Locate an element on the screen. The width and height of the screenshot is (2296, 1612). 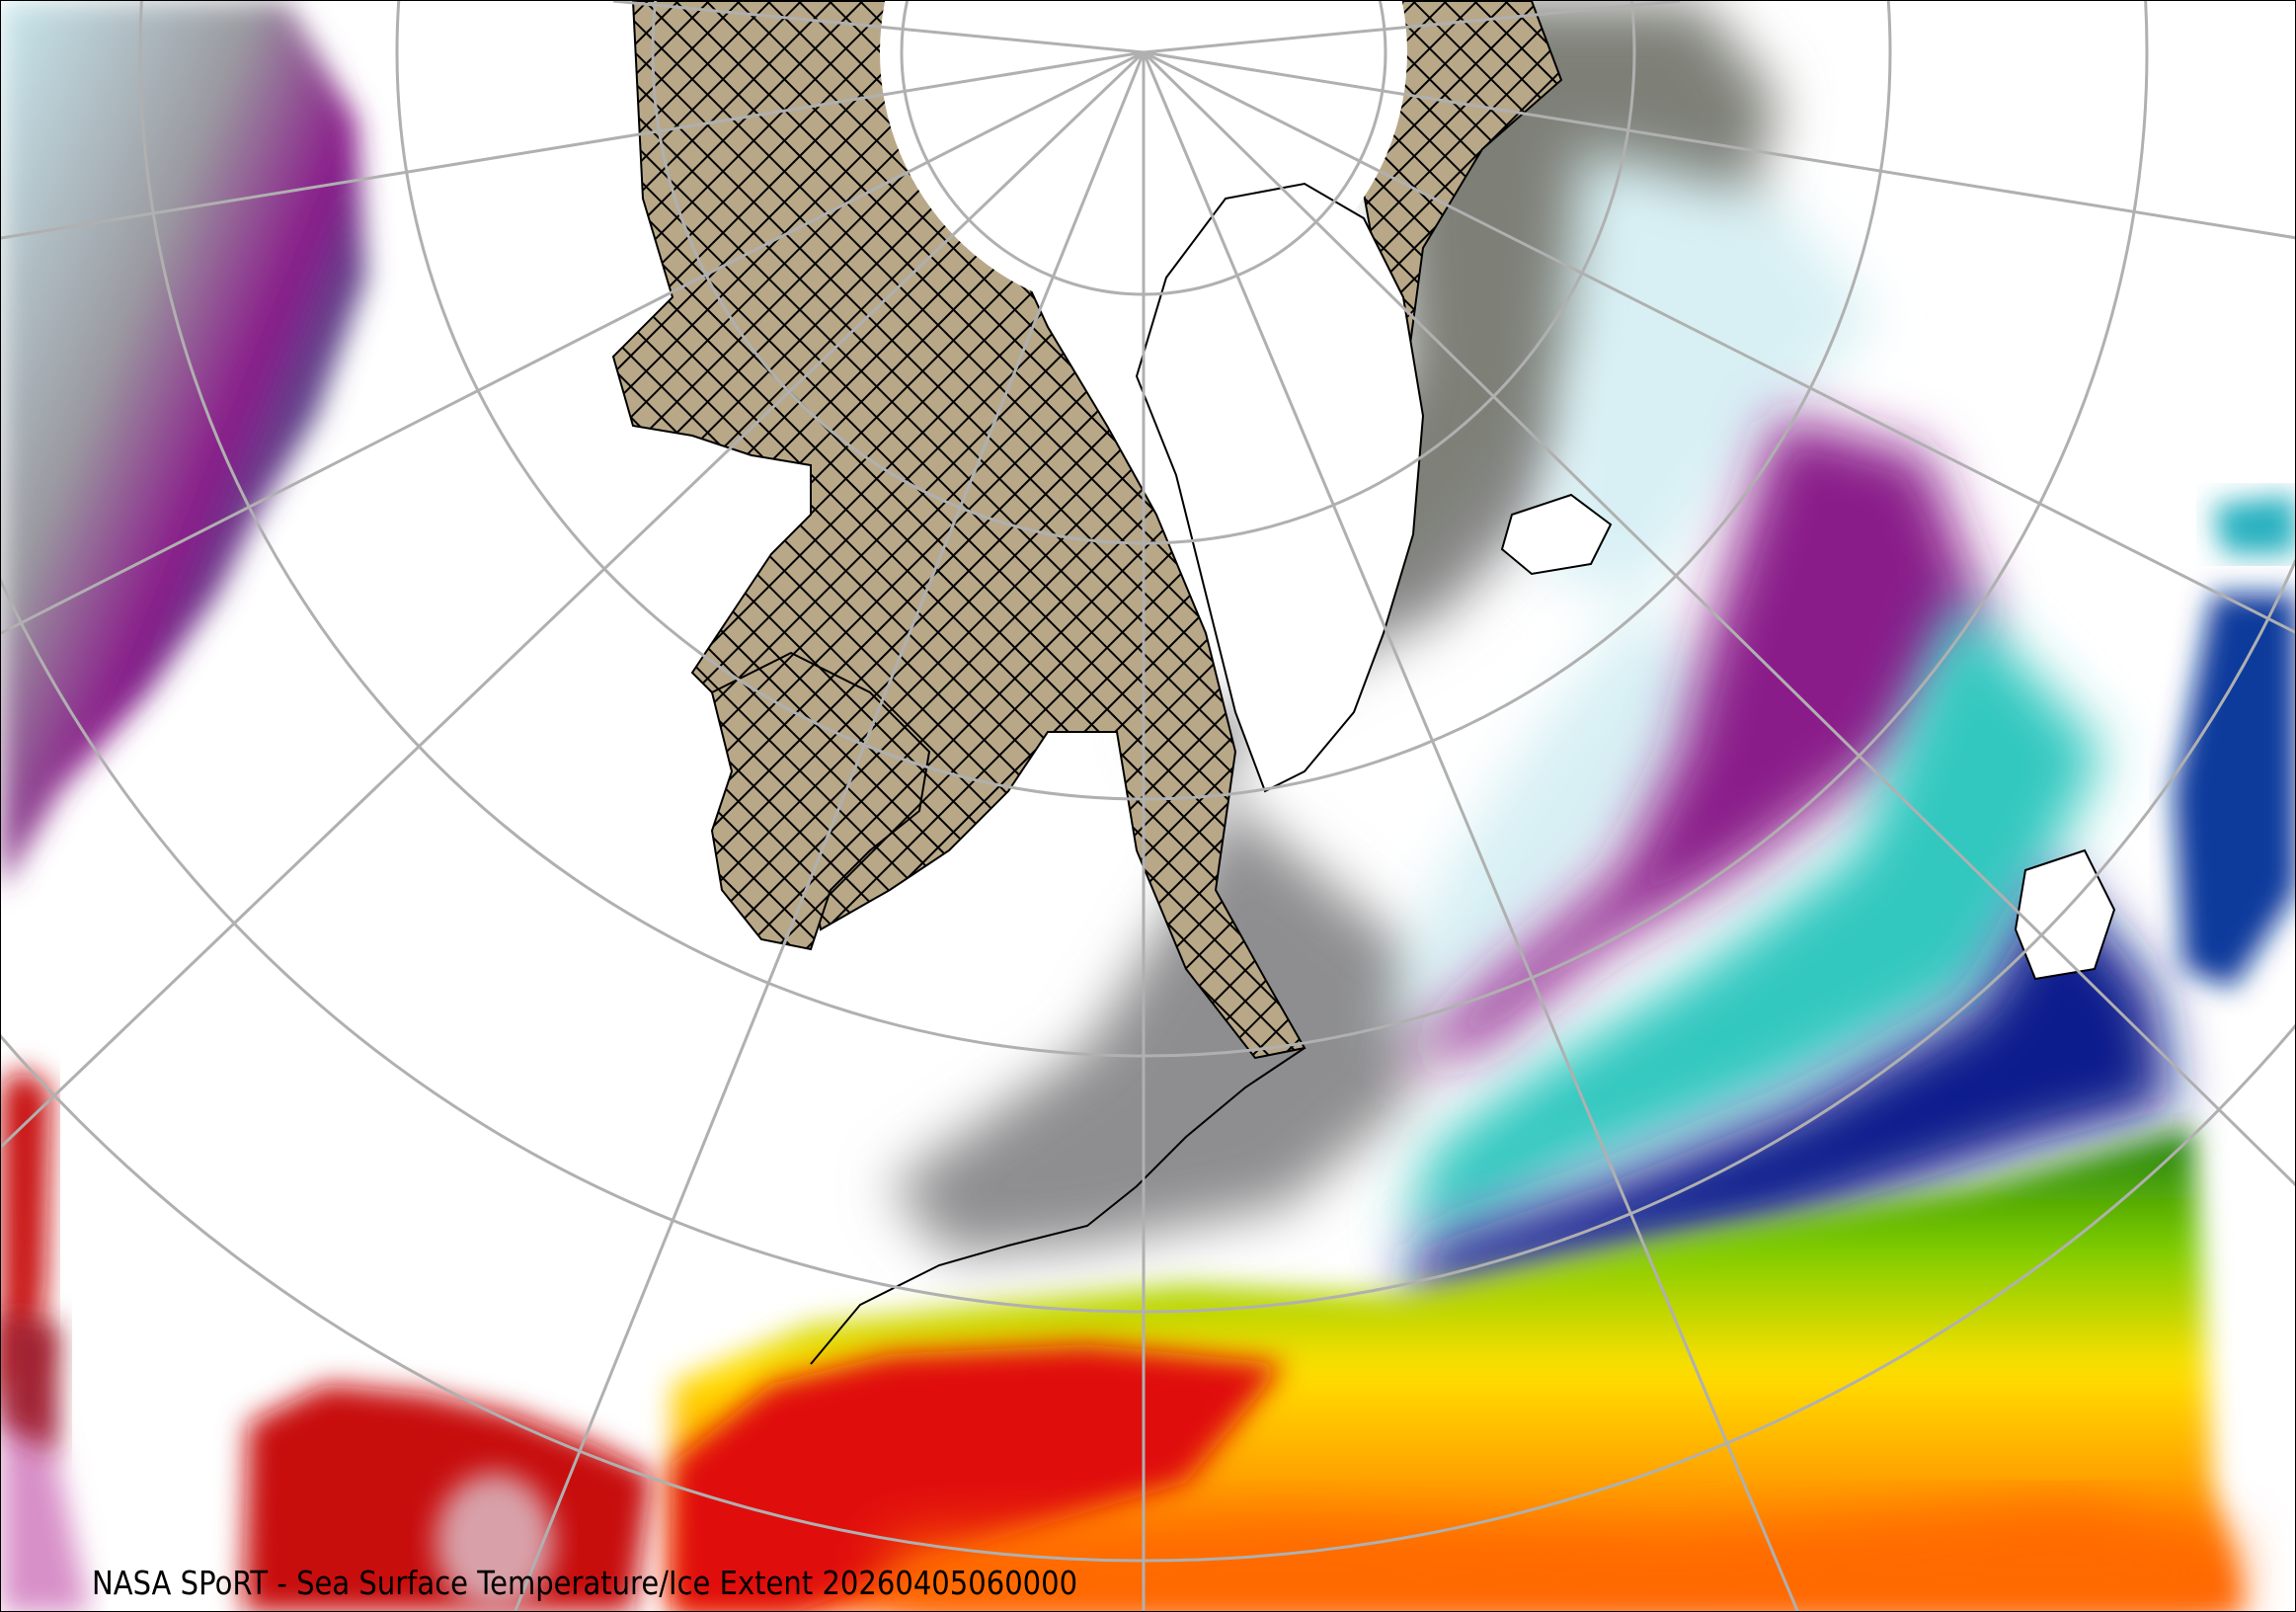
iceland is located at coordinates (1557, 534).